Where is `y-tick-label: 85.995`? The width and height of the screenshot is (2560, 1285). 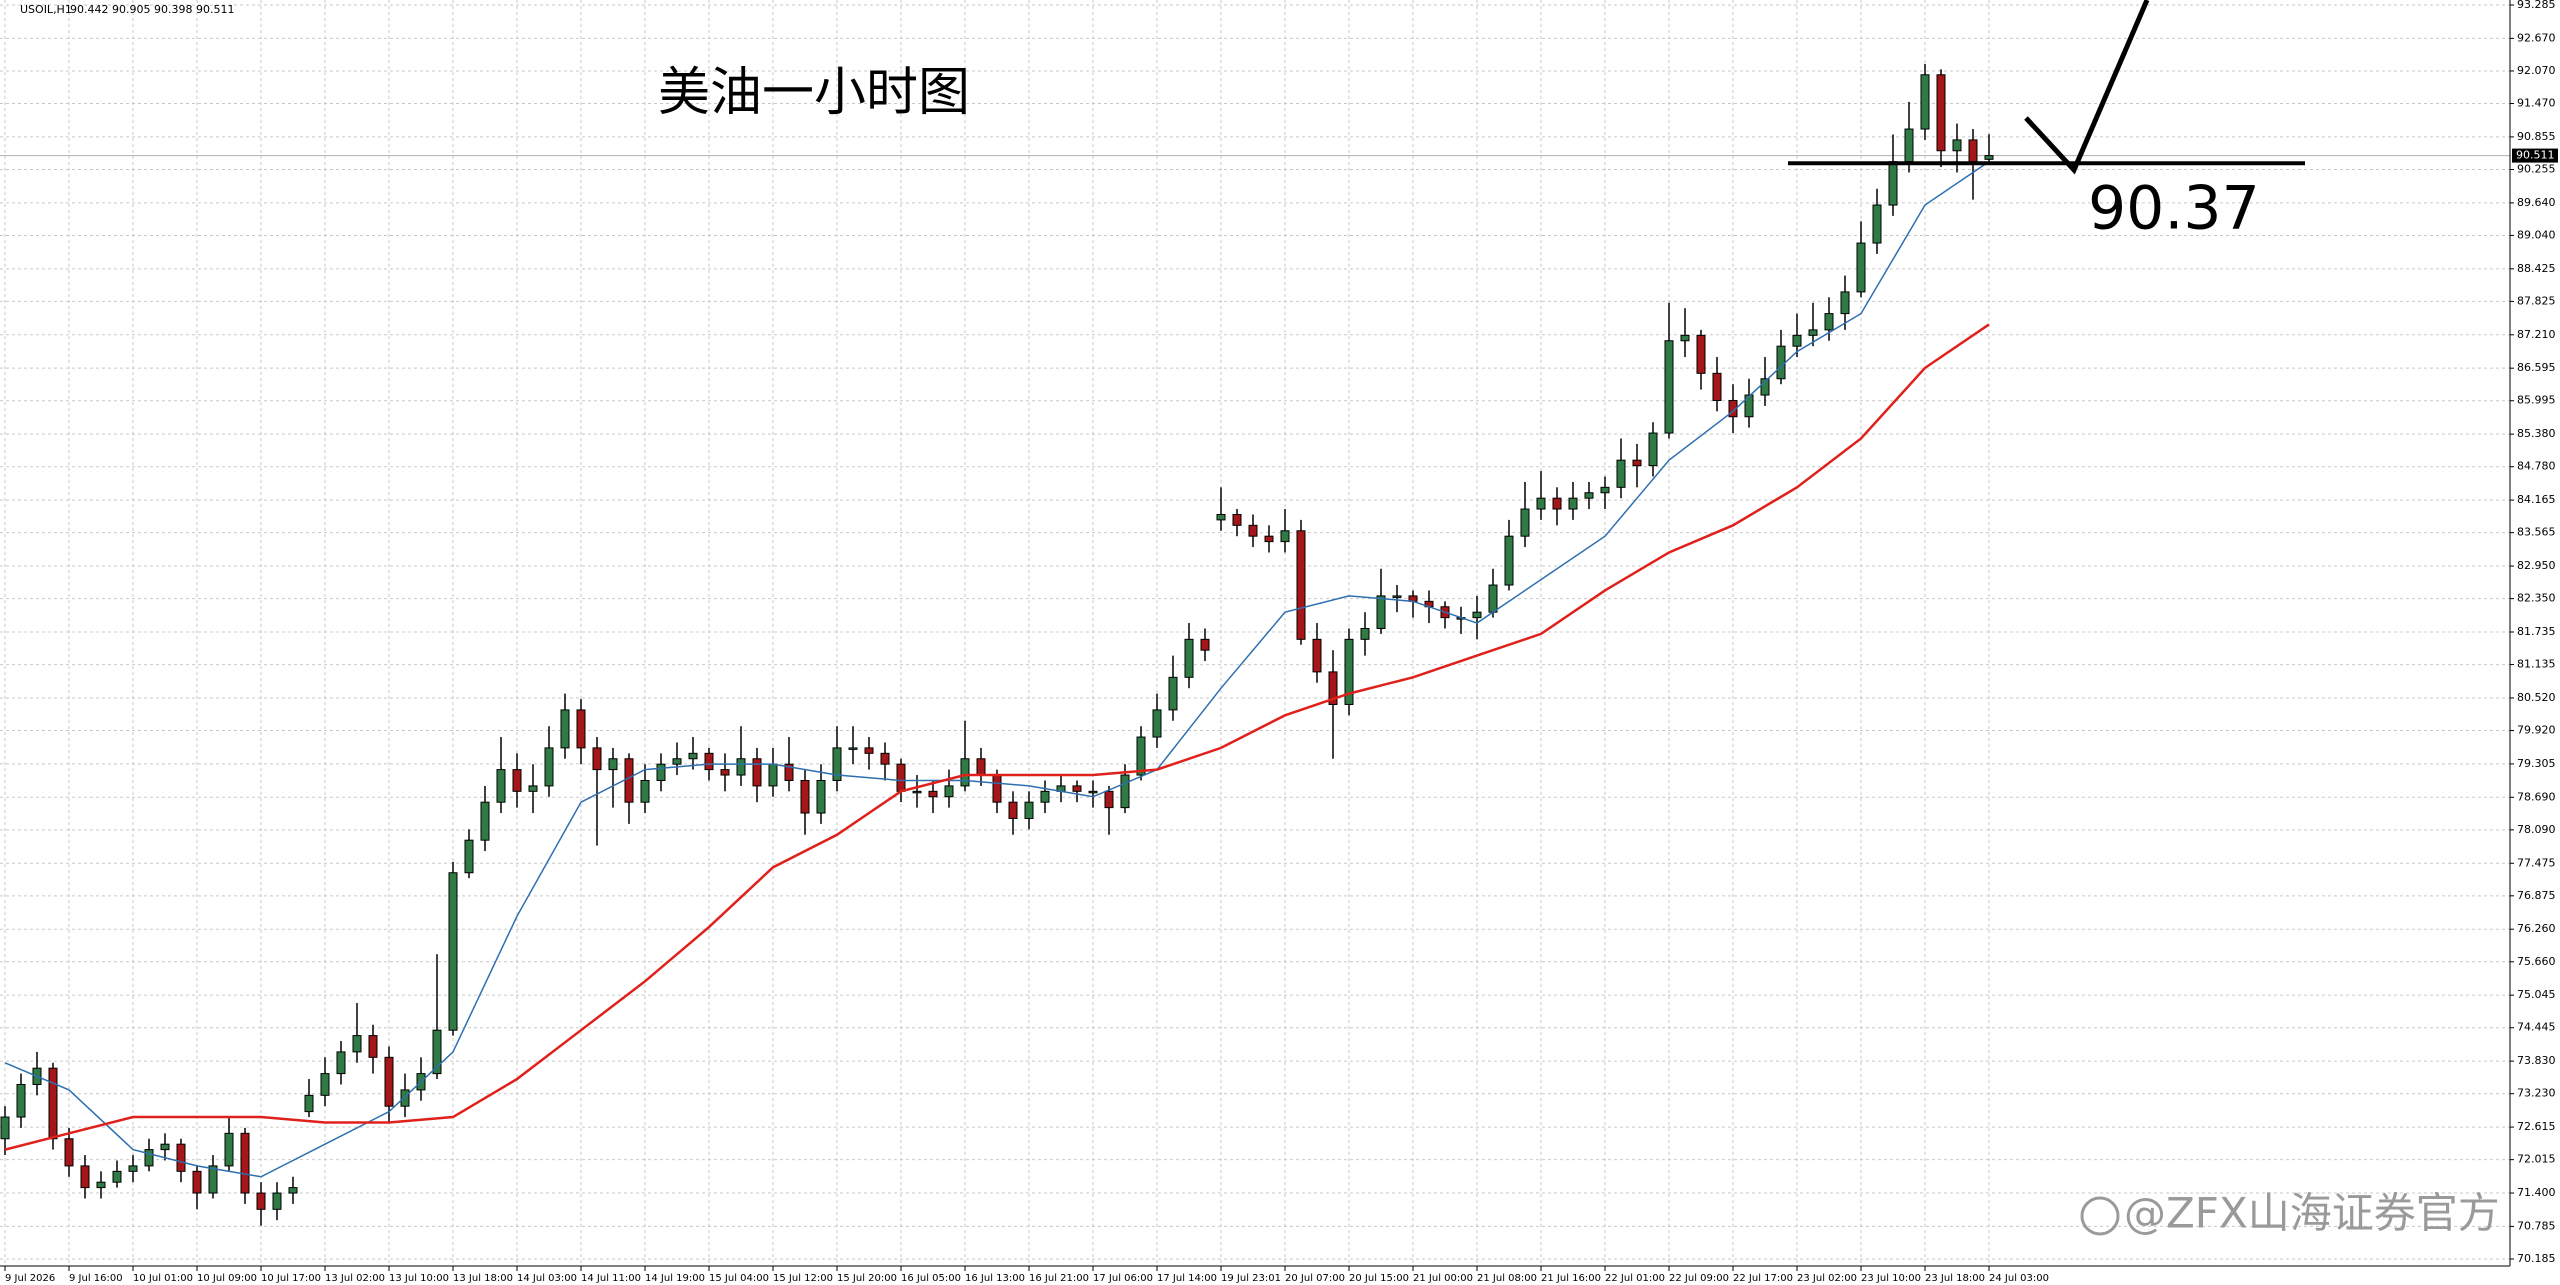
y-tick-label: 85.995 is located at coordinates (2536, 400).